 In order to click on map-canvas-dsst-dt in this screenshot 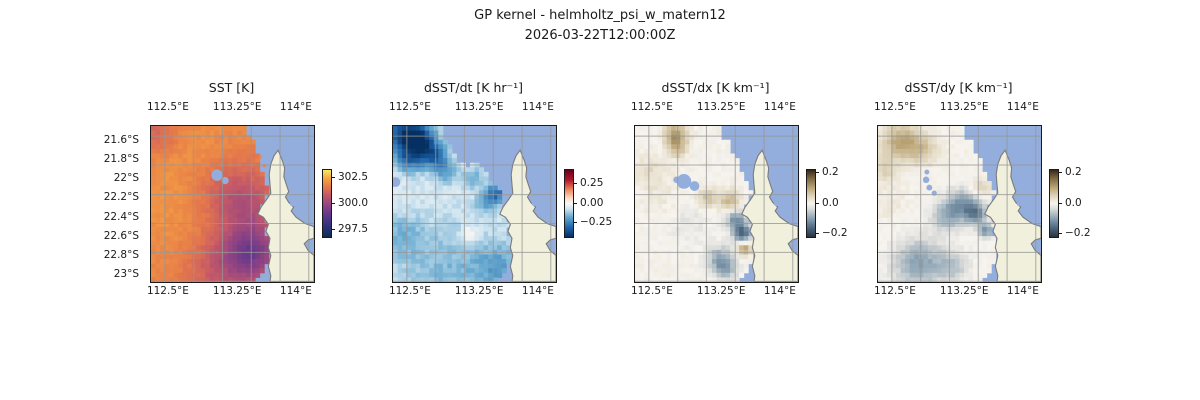, I will do `click(474, 204)`.